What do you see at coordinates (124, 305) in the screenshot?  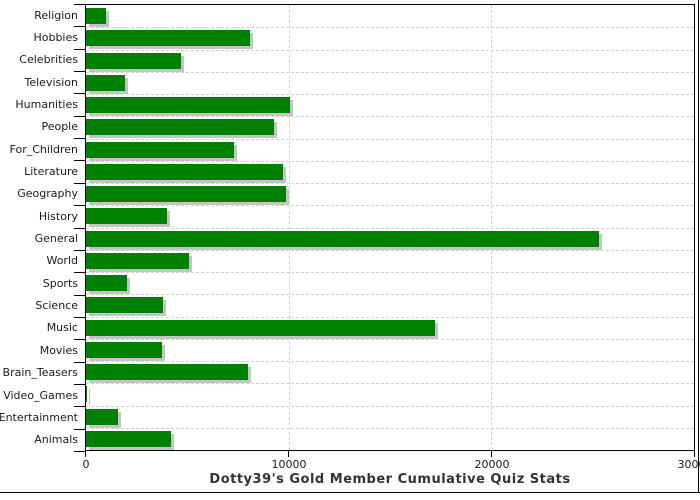 I see `bar-science` at bounding box center [124, 305].